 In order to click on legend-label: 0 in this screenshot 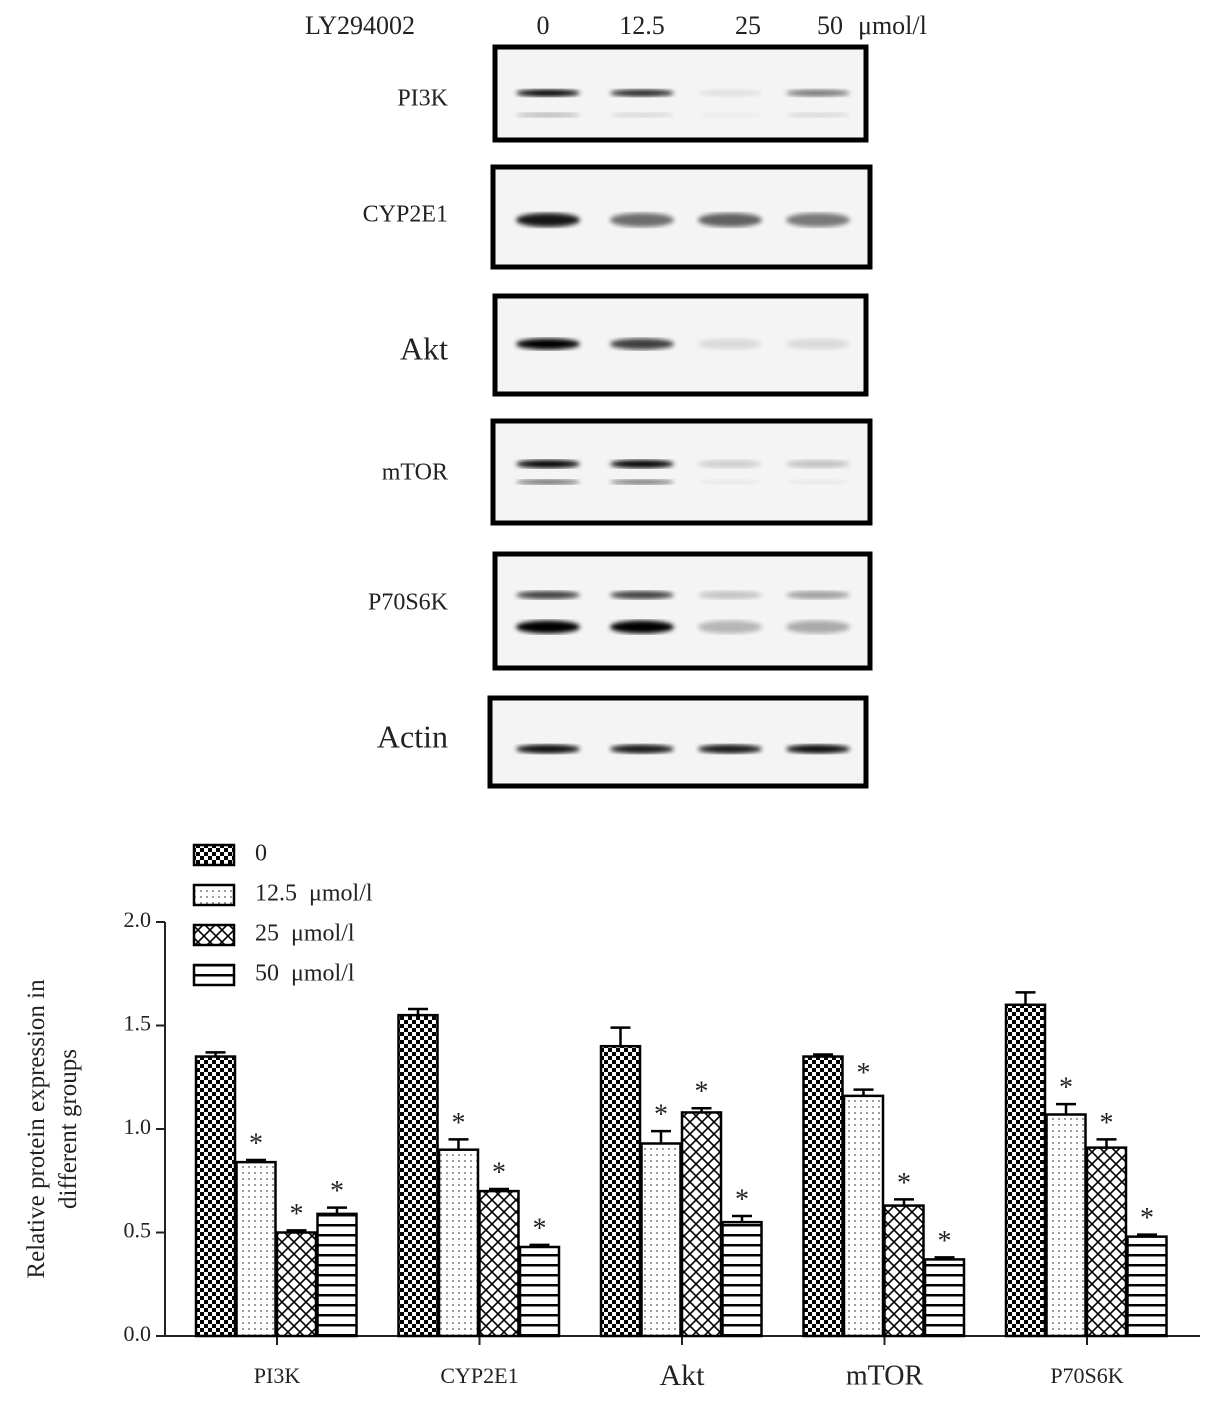, I will do `click(261, 854)`.